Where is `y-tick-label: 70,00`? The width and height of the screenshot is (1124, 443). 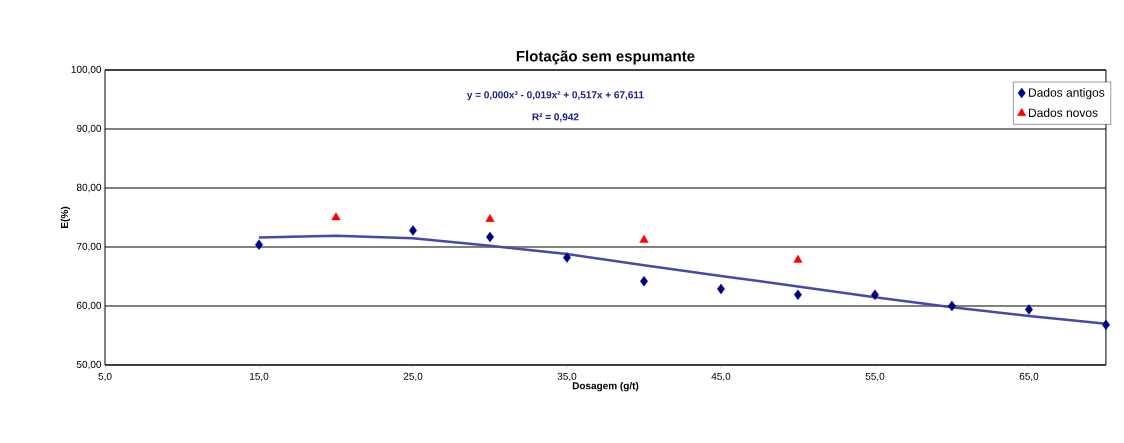 y-tick-label: 70,00 is located at coordinates (89, 247).